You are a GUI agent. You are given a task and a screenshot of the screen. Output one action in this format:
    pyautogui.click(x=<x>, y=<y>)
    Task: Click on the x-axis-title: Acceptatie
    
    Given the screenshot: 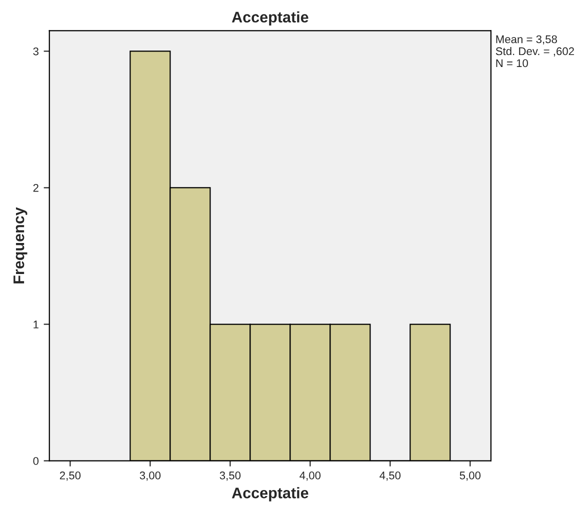 What is the action you would take?
    pyautogui.click(x=270, y=494)
    